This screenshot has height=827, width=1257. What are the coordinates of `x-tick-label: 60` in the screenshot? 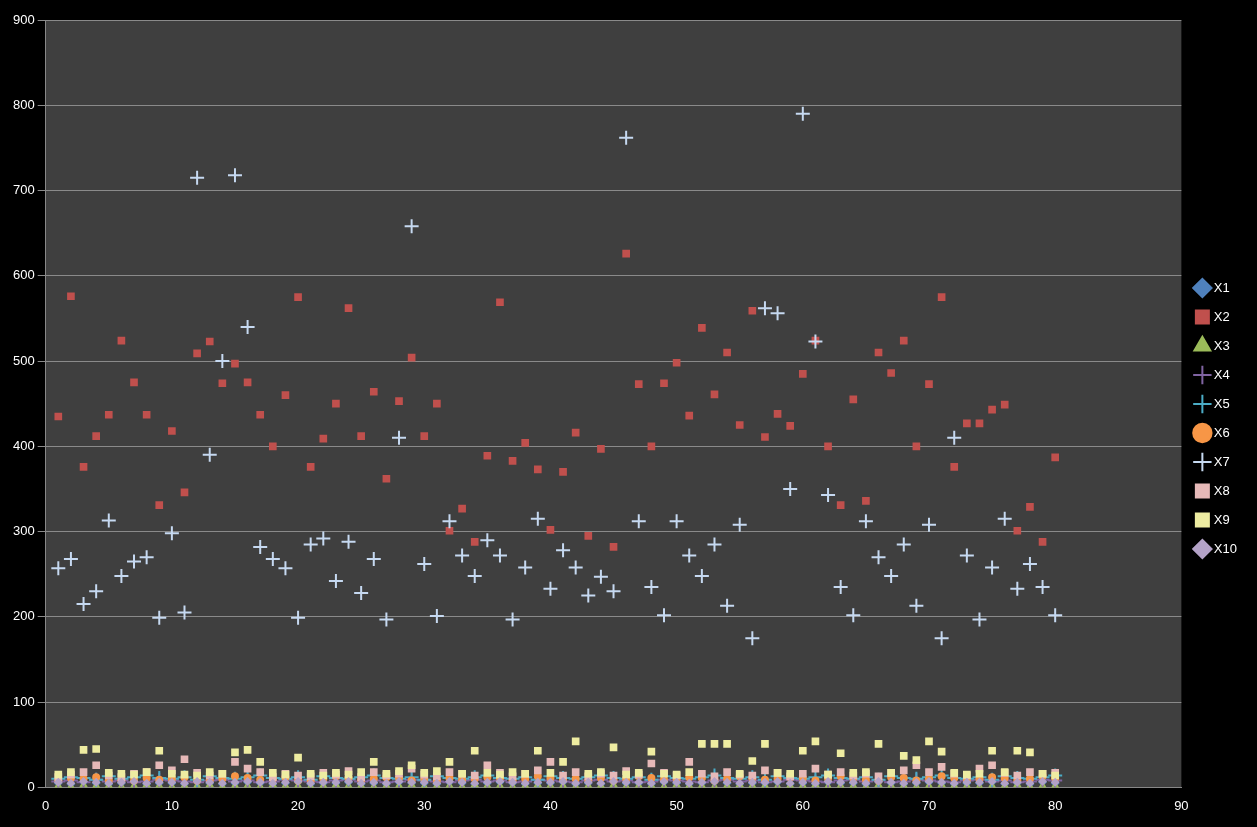 It's located at (803, 805).